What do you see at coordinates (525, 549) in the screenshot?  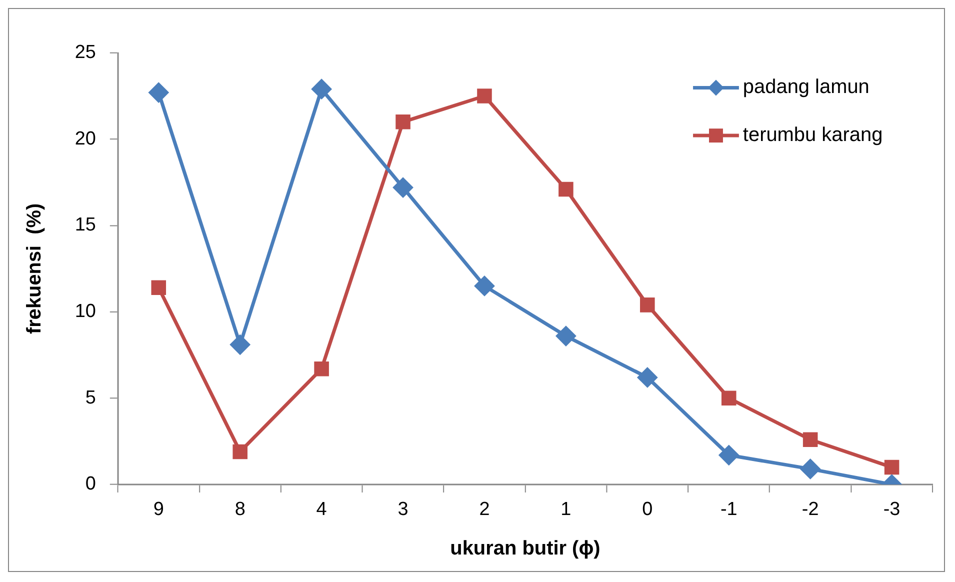 I see `x-axis-title: ukuran butir (ϕ)` at bounding box center [525, 549].